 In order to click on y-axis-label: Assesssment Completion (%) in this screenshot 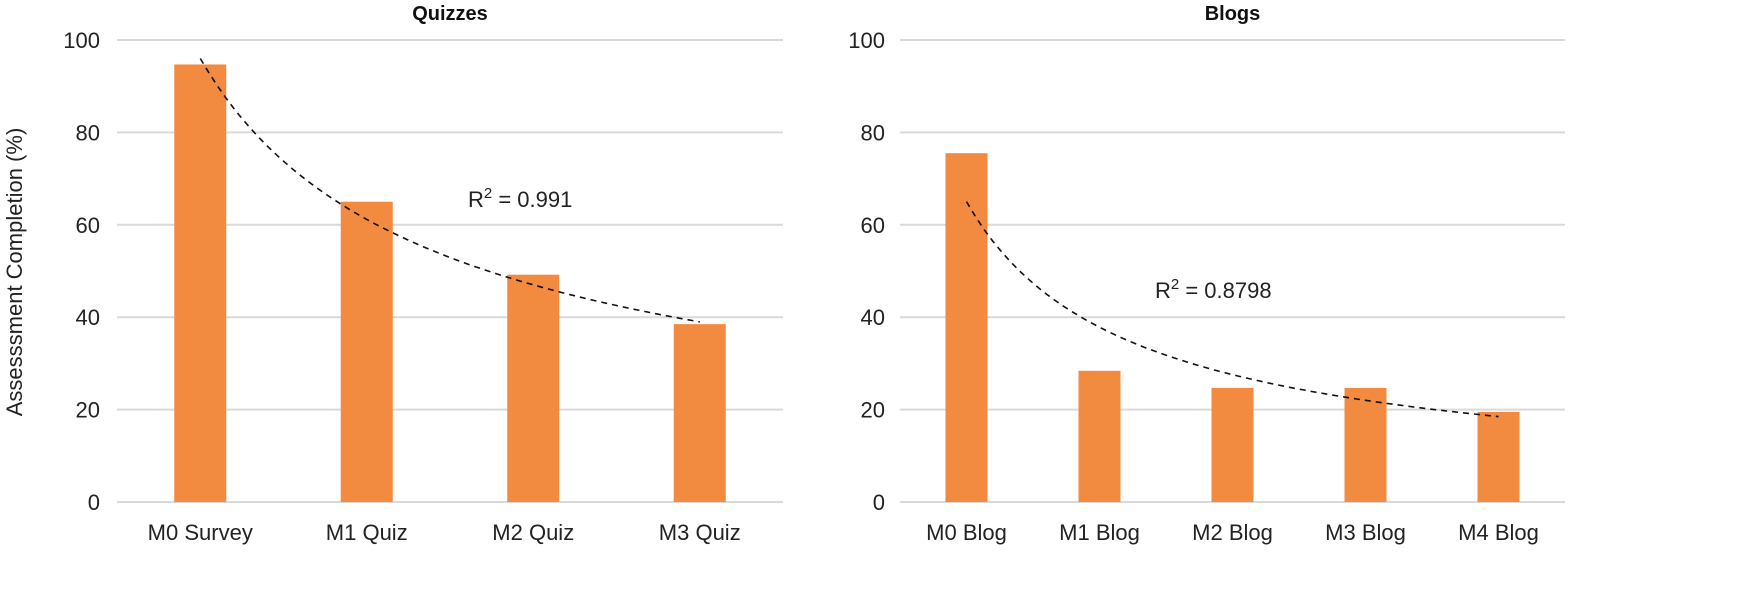, I will do `click(14, 272)`.